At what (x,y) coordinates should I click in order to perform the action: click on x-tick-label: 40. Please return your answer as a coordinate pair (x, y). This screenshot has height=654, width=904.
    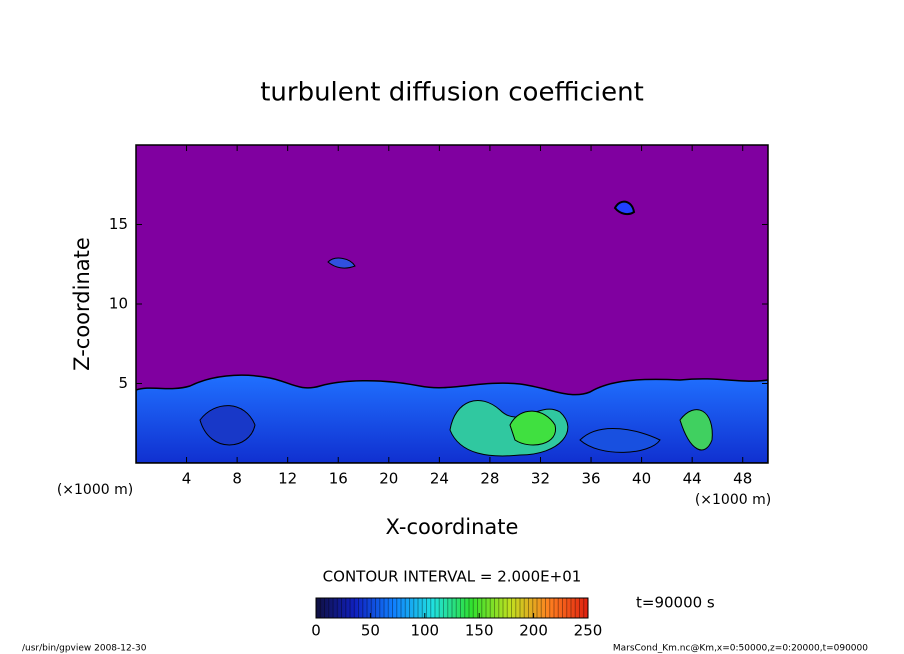
    Looking at the image, I should click on (641, 479).